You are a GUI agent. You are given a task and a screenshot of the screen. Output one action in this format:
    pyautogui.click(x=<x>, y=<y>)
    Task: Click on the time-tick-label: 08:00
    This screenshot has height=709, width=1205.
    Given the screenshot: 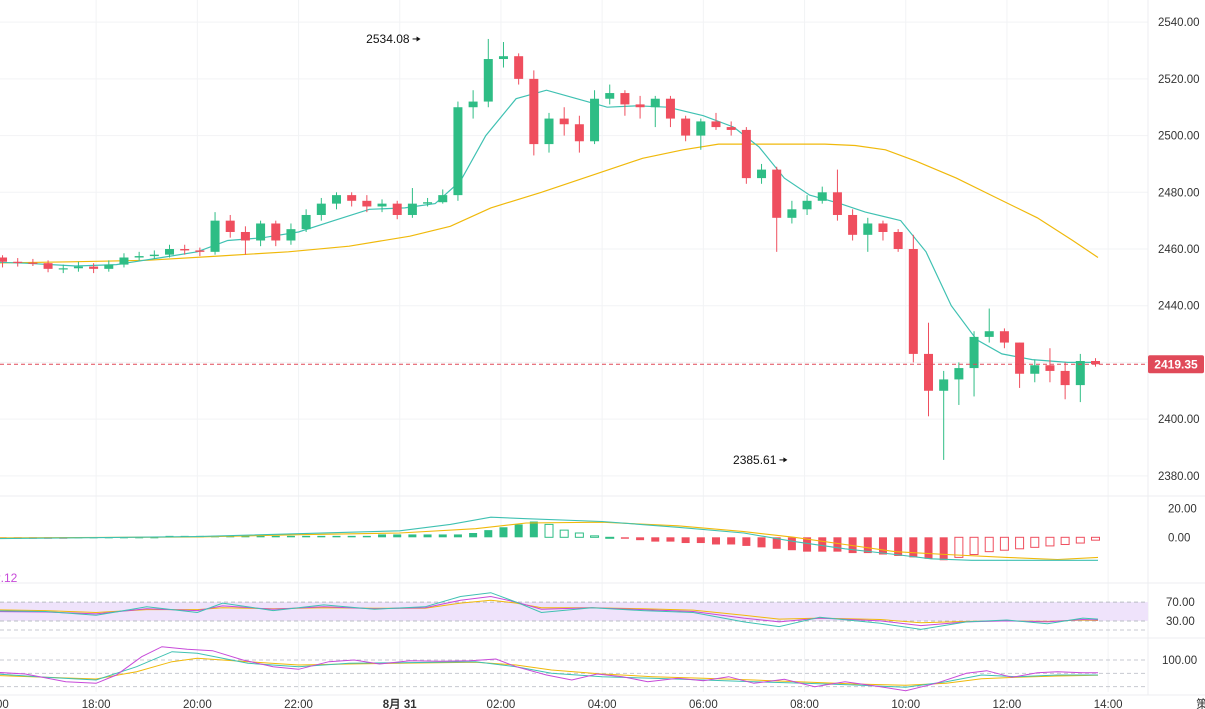 What is the action you would take?
    pyautogui.click(x=804, y=704)
    